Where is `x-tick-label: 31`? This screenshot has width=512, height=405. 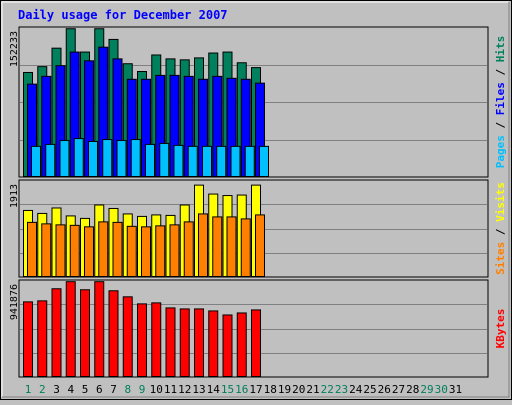 x-tick-label: 31 is located at coordinates (455, 389).